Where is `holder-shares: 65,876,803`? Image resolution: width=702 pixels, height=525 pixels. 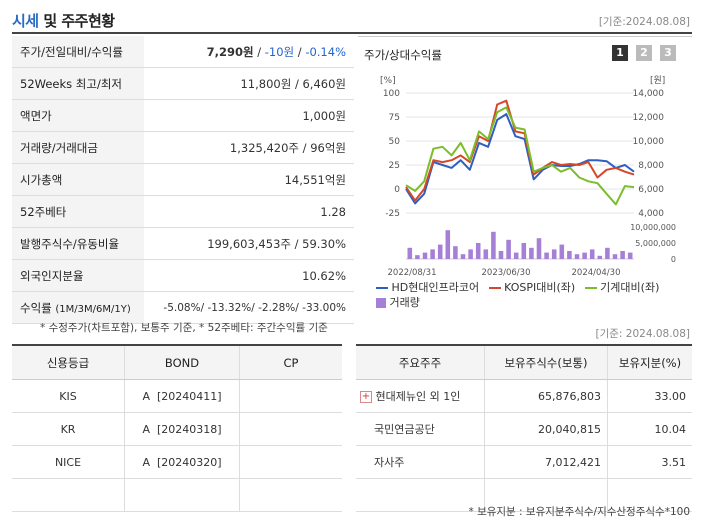 holder-shares: 65,876,803 is located at coordinates (546, 396).